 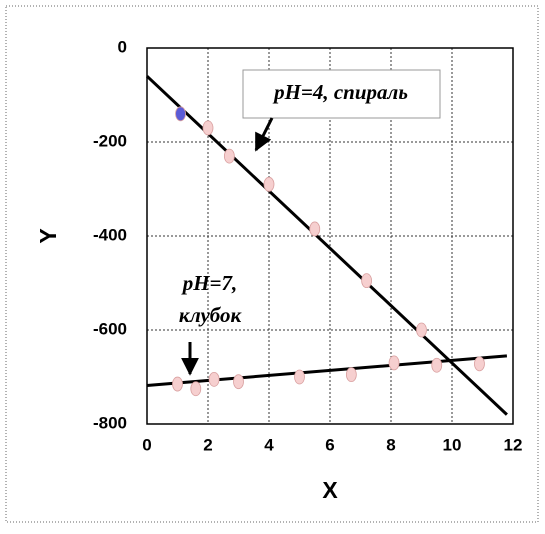 What do you see at coordinates (207, 444) in the screenshot?
I see `x-tick-label: 2` at bounding box center [207, 444].